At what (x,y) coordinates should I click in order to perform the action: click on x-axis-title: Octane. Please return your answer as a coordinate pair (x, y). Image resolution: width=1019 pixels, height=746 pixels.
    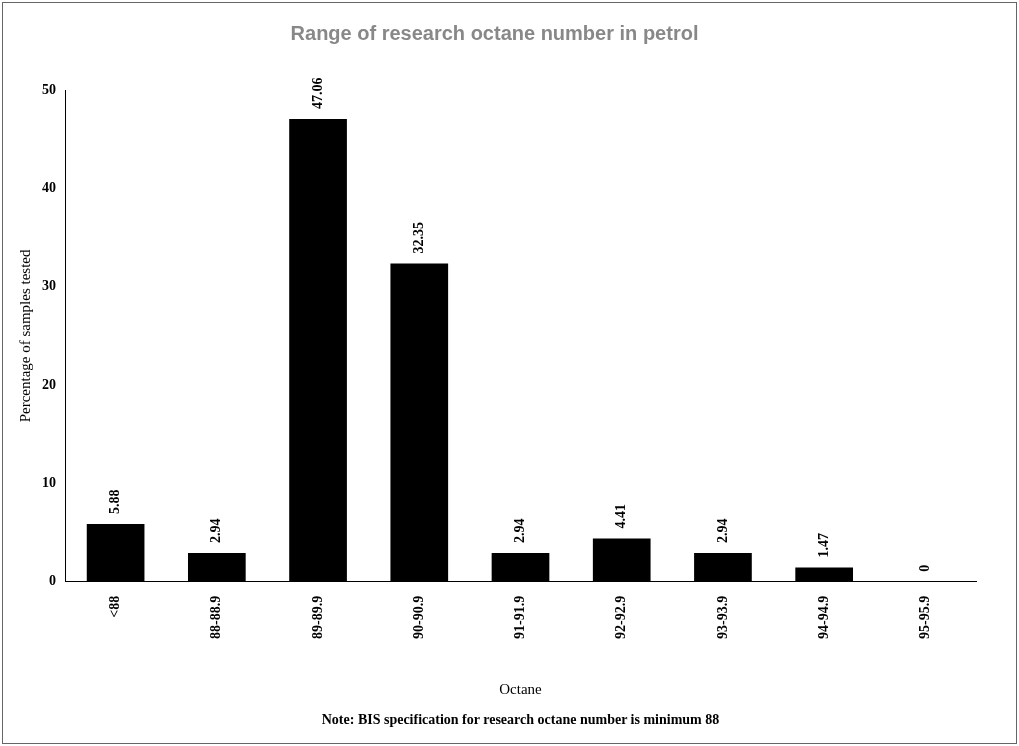
    Looking at the image, I should click on (521, 688).